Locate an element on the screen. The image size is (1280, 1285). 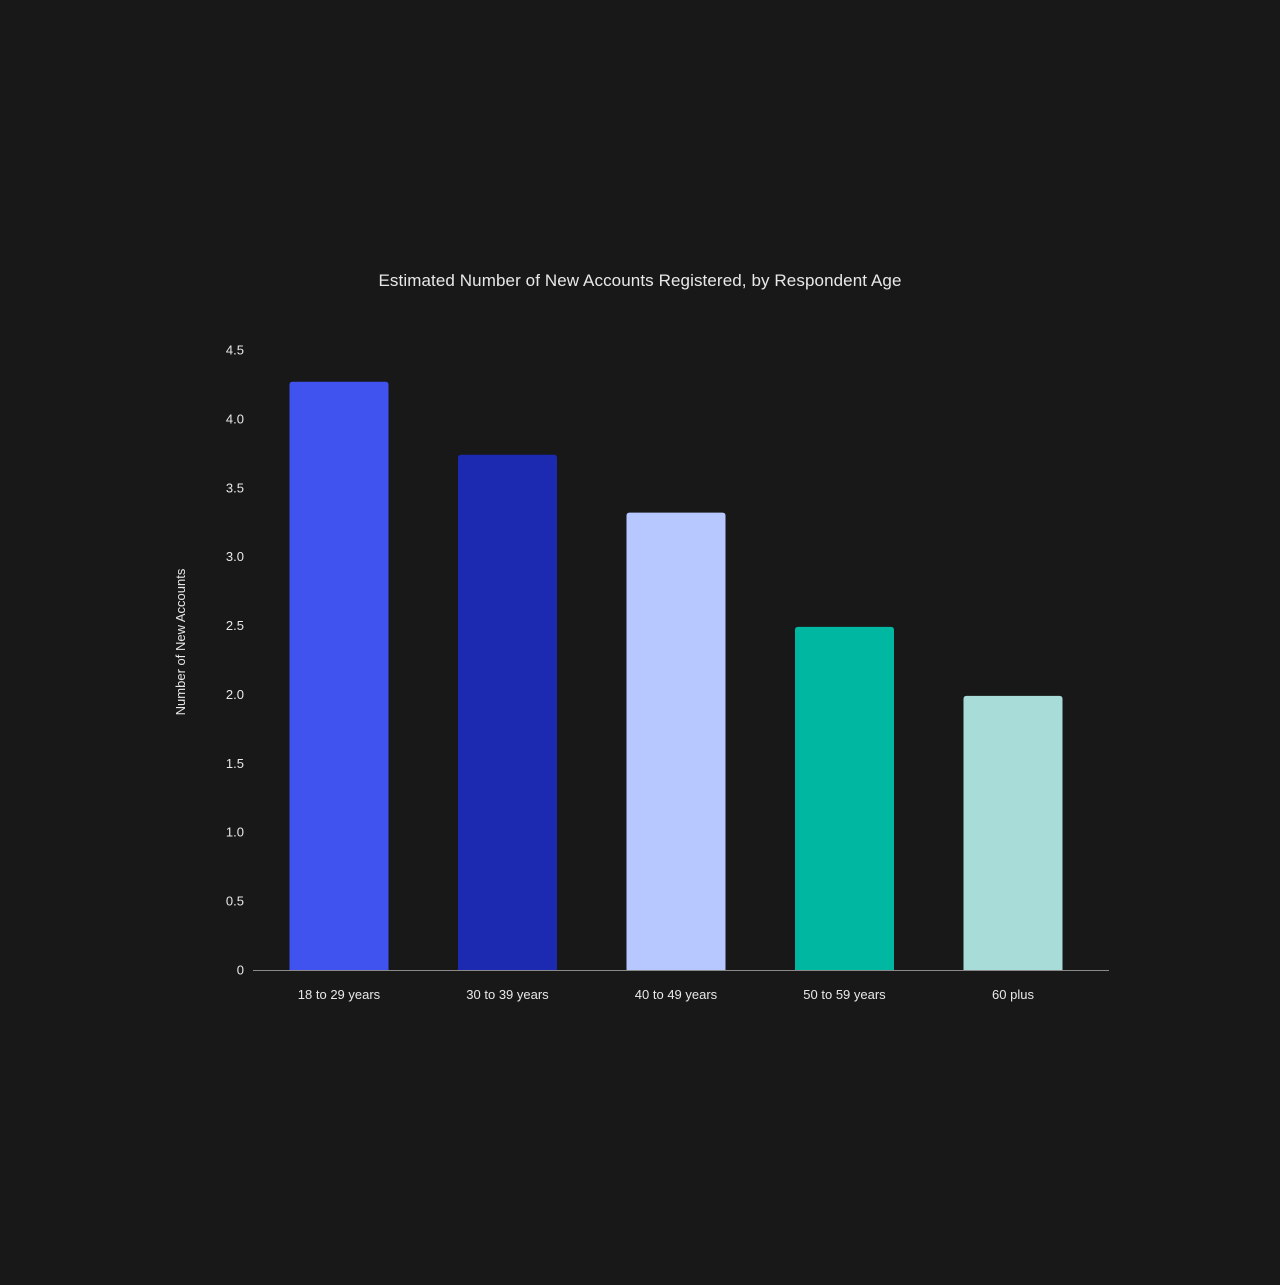
y-tick-label: 1.5 is located at coordinates (235, 763).